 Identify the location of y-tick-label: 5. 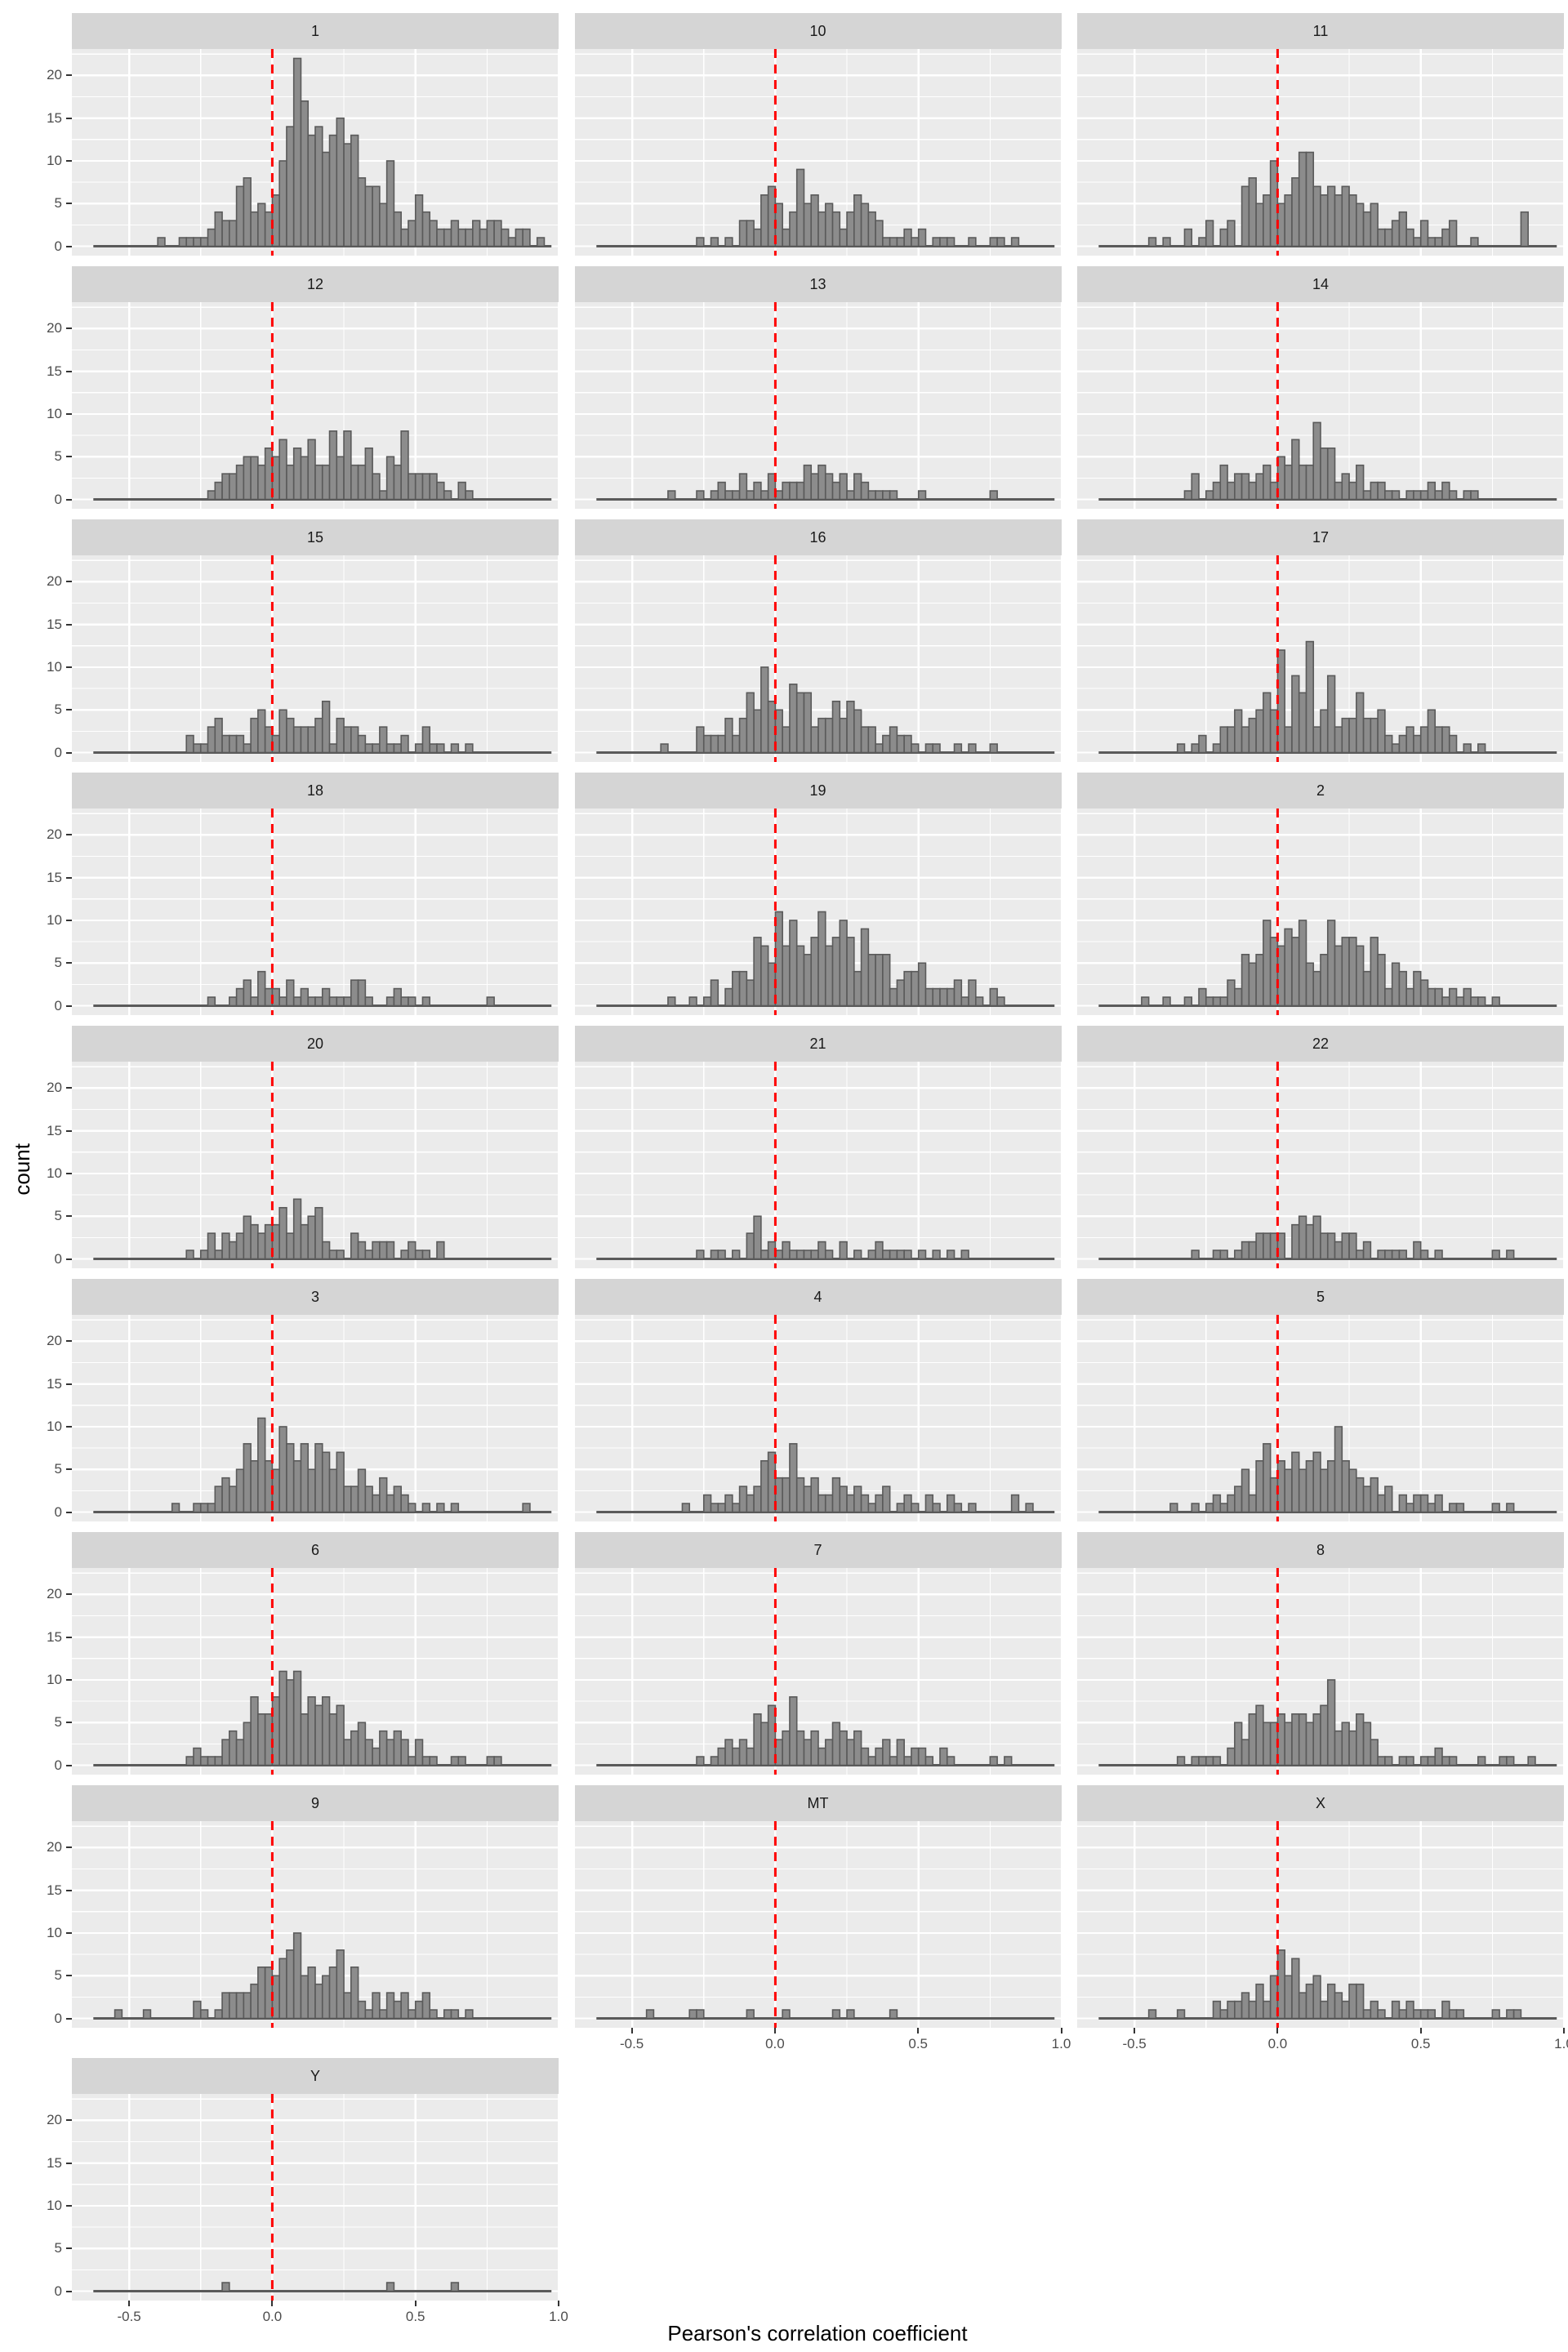
(58, 2248).